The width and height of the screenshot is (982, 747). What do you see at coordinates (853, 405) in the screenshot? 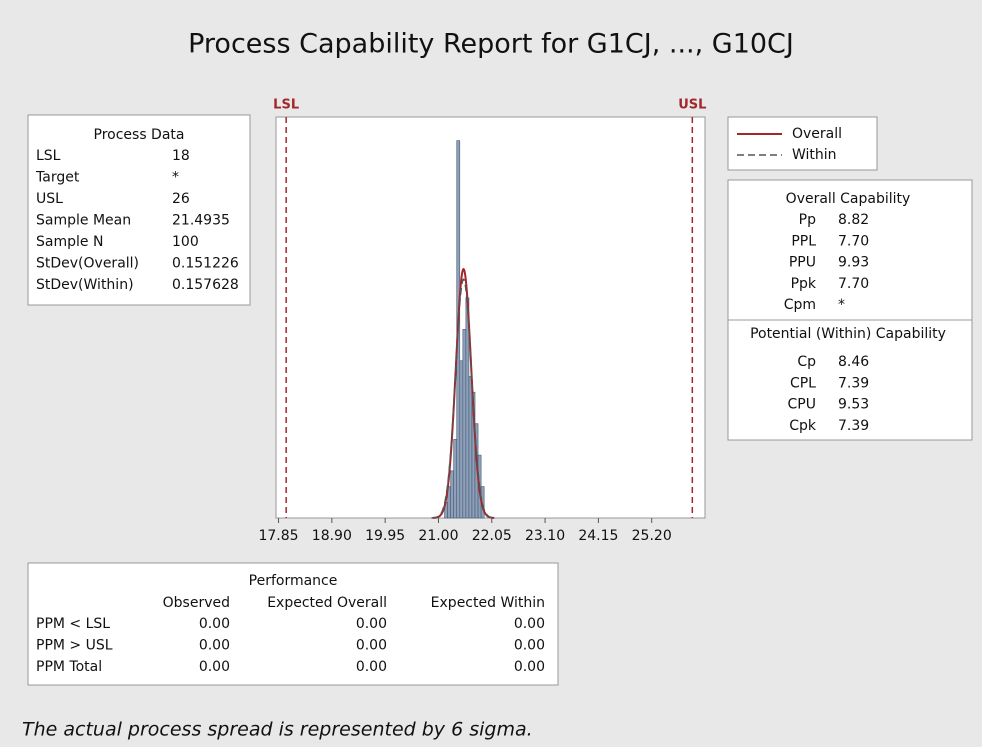
I see `row-value: 9.53` at bounding box center [853, 405].